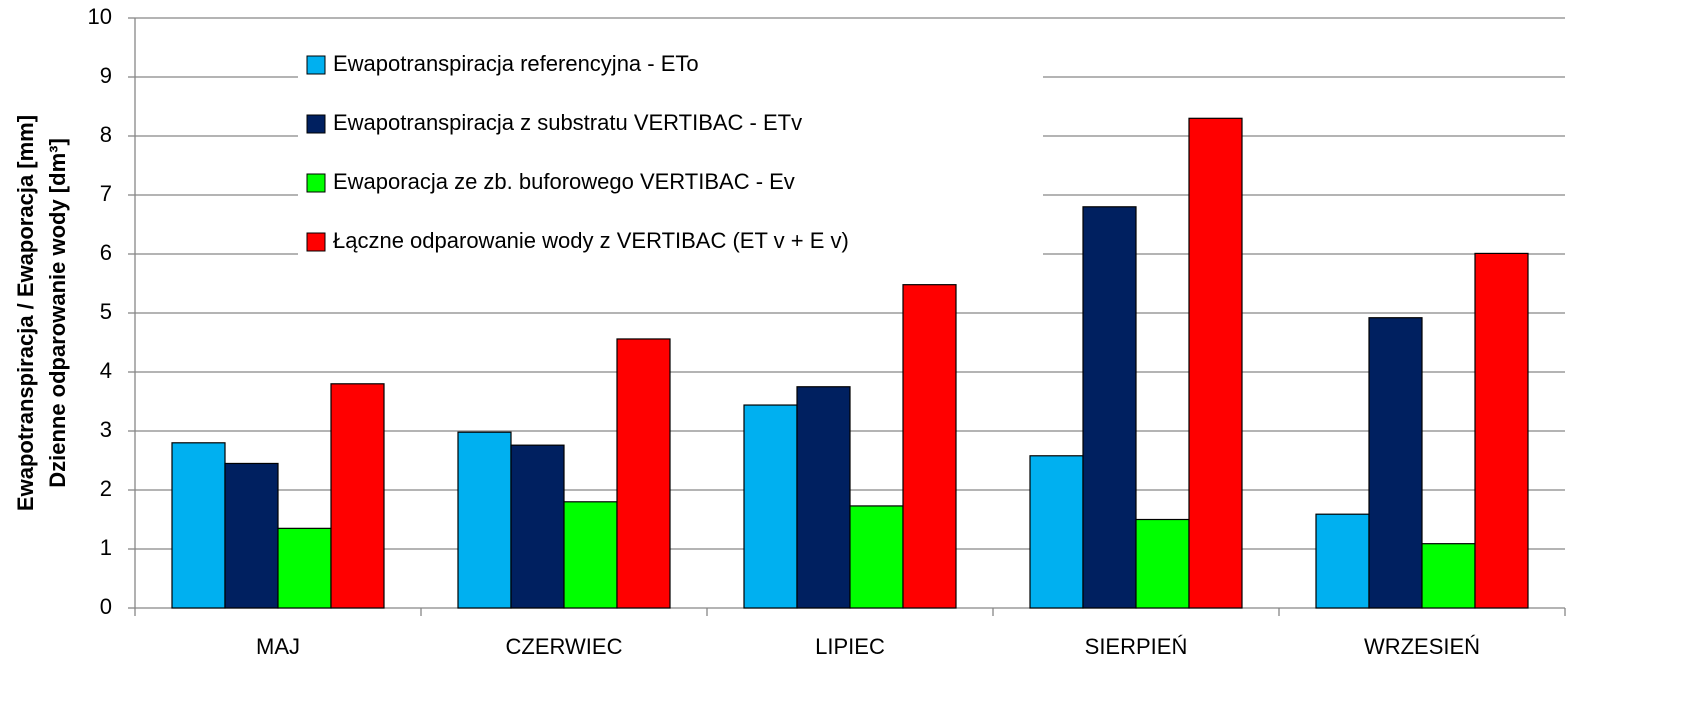  Describe the element at coordinates (106, 134) in the screenshot. I see `y-tick-label: 8` at that location.